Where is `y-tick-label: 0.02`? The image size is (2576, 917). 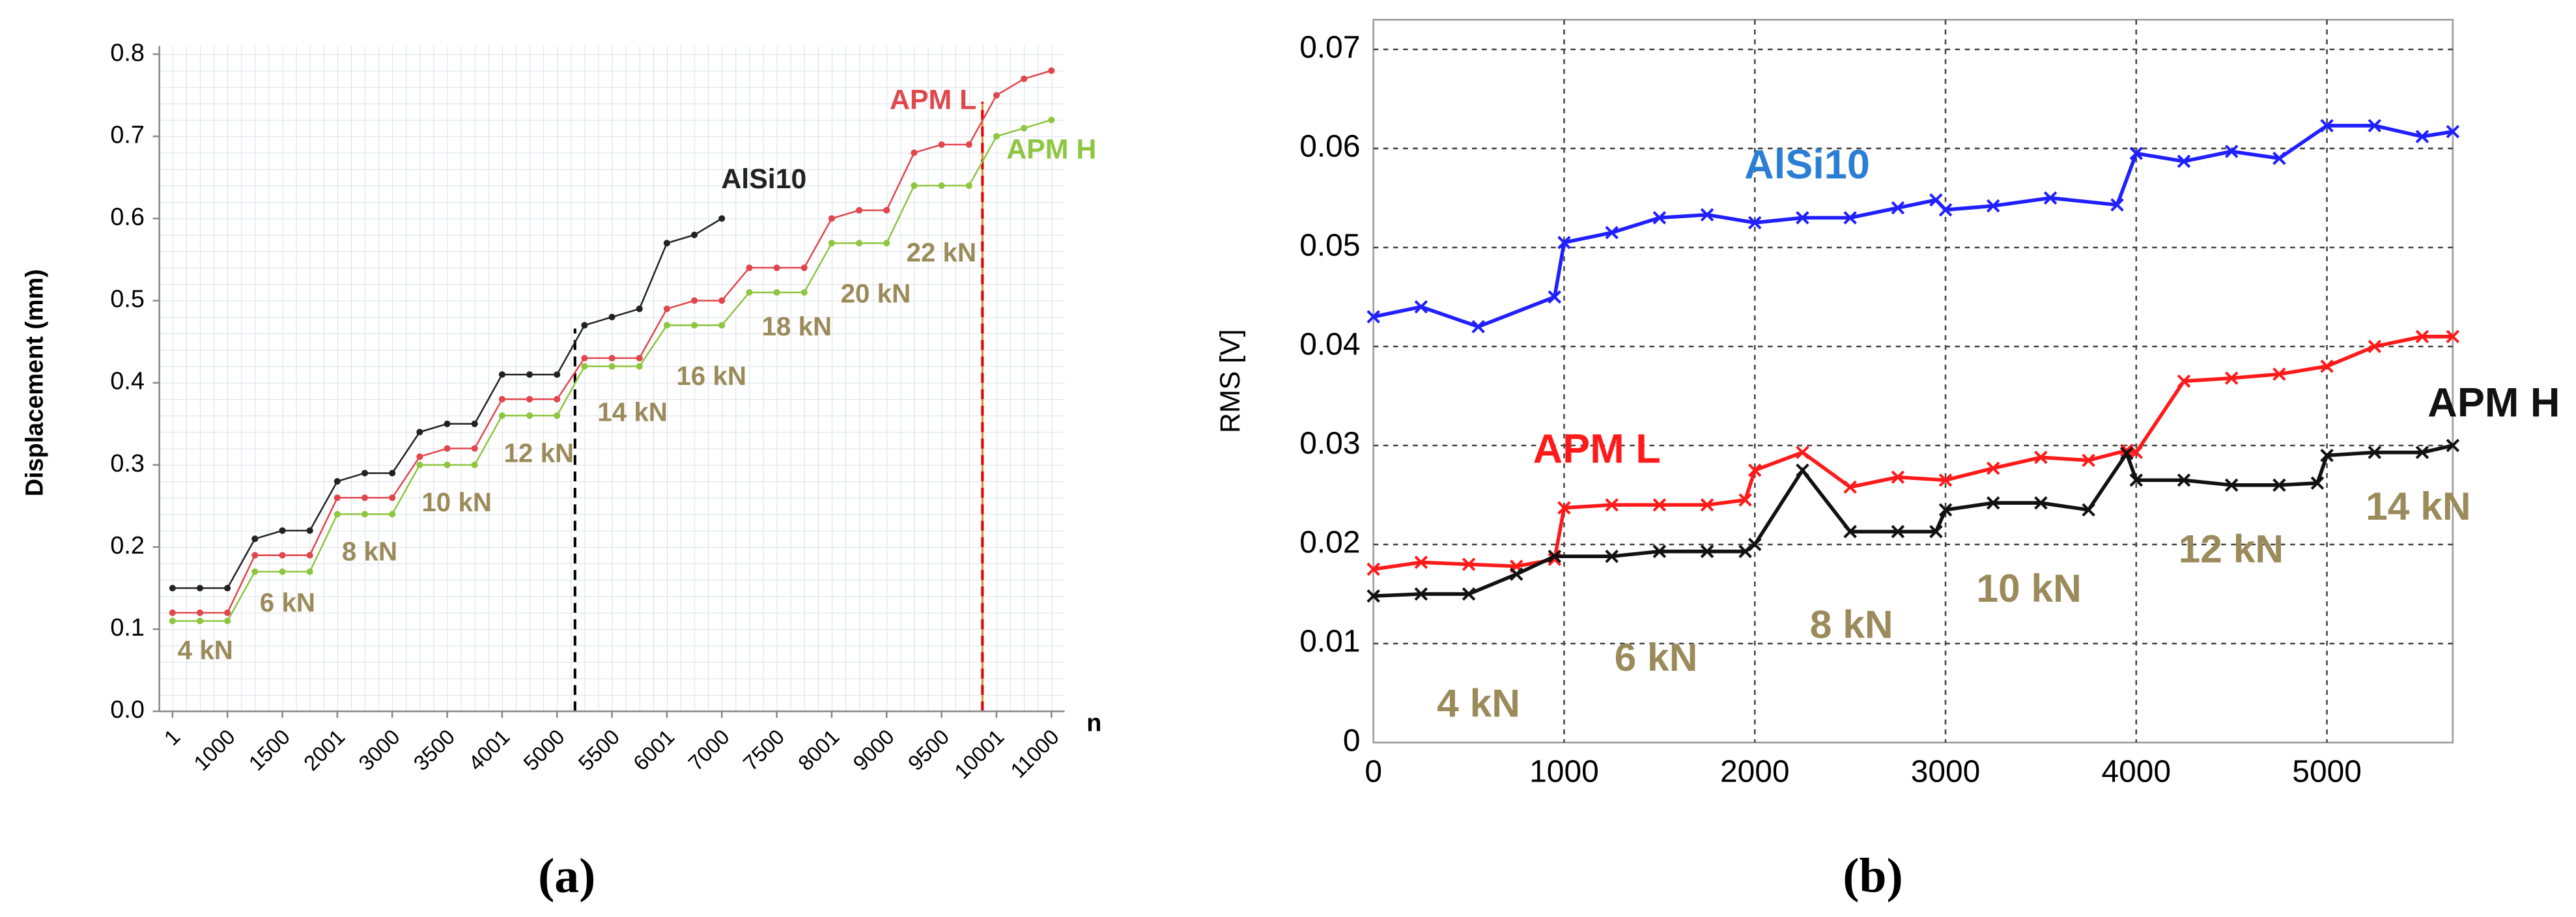
y-tick-label: 0.02 is located at coordinates (1329, 543).